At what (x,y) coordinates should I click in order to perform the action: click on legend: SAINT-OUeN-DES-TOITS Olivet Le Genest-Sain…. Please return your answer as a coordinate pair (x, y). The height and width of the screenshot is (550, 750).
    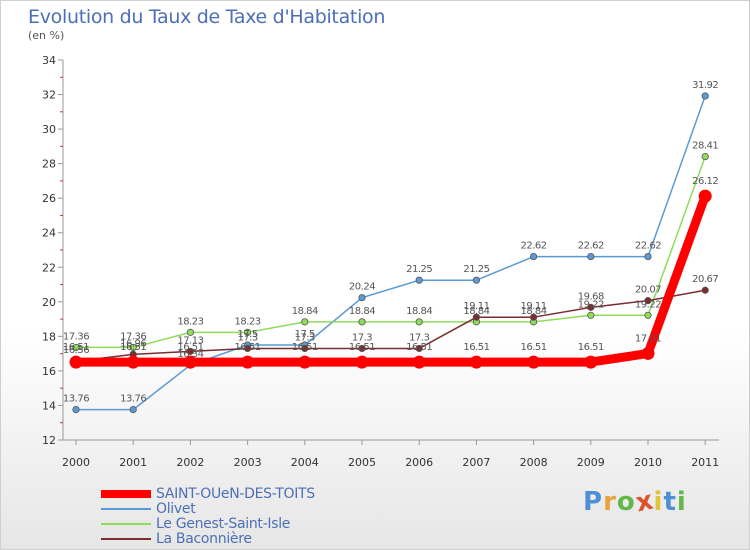
    Looking at the image, I should click on (251, 516).